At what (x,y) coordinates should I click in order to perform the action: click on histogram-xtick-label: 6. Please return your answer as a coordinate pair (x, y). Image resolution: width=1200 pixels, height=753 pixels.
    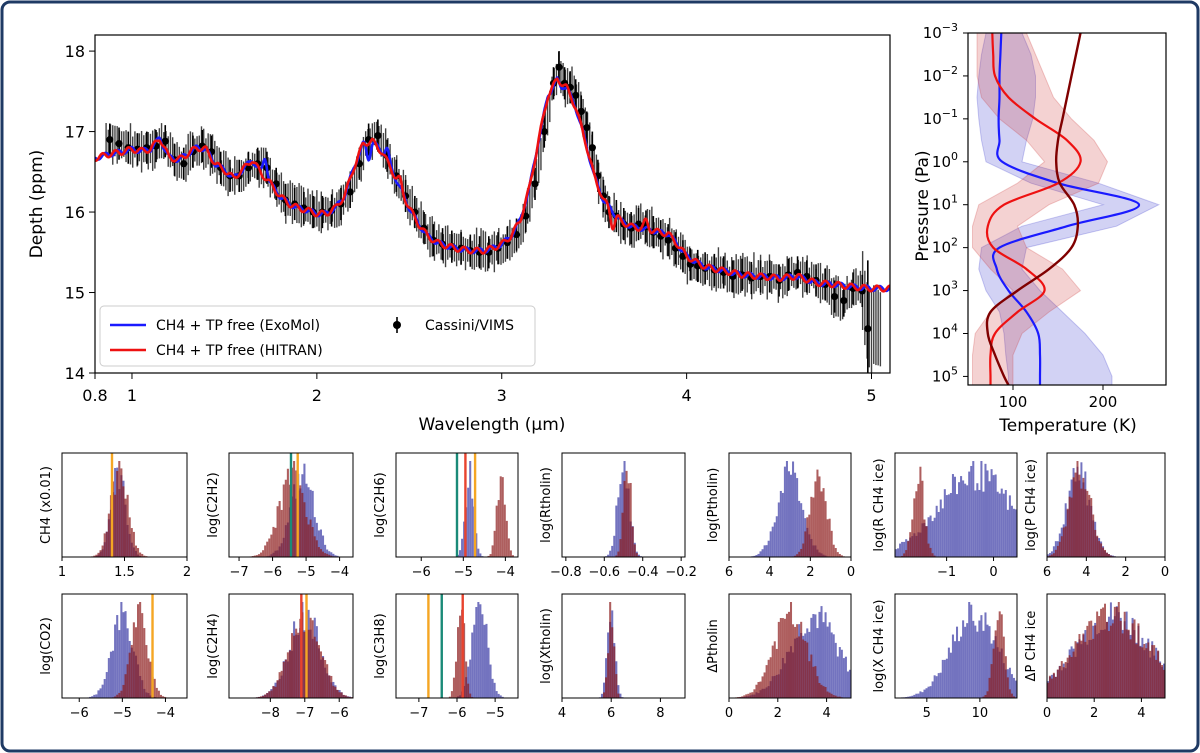
    Looking at the image, I should click on (1047, 572).